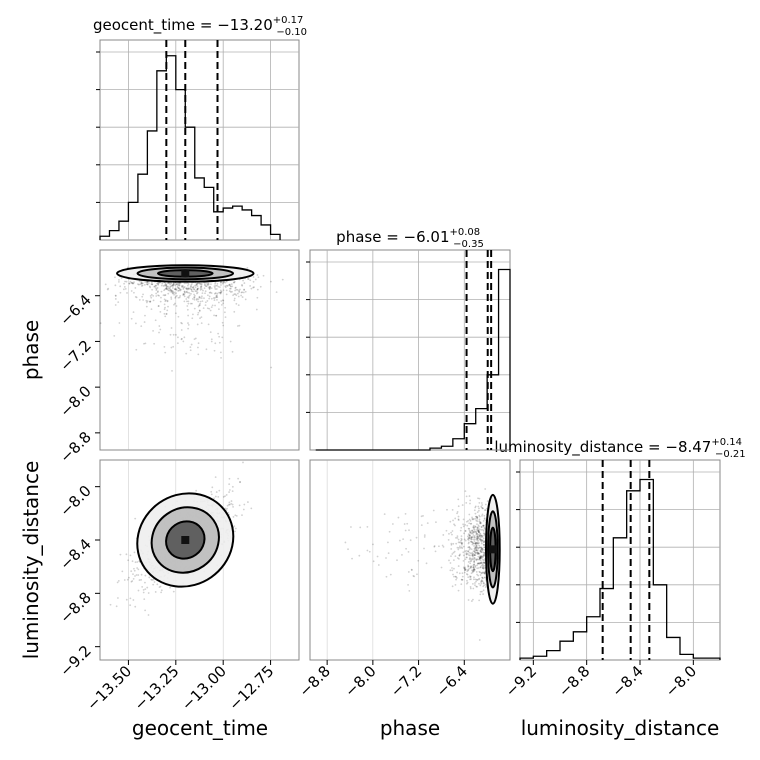 Image resolution: width=760 pixels, height=760 pixels. What do you see at coordinates (251, 688) in the screenshot?
I see `xtick-label: −12.75` at bounding box center [251, 688].